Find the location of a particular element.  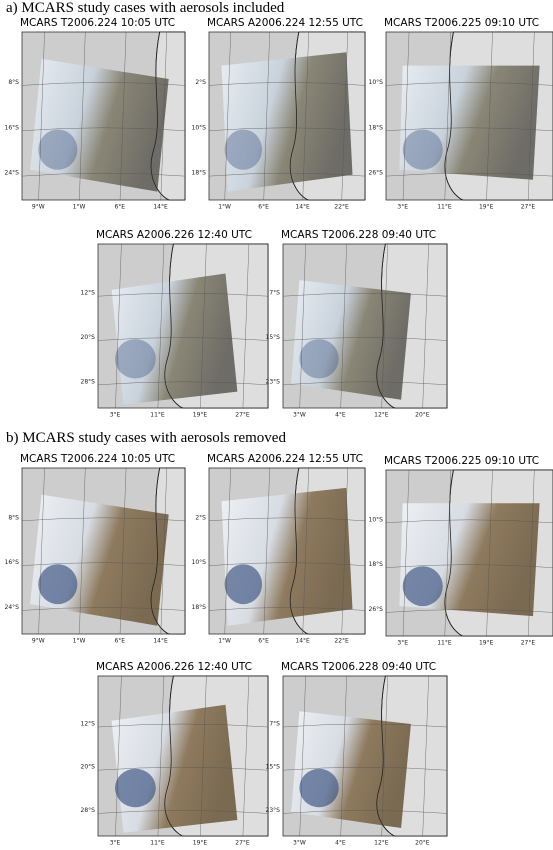

panel-title: MCARS T2006.225 09:10 UTC is located at coordinates (461, 23).